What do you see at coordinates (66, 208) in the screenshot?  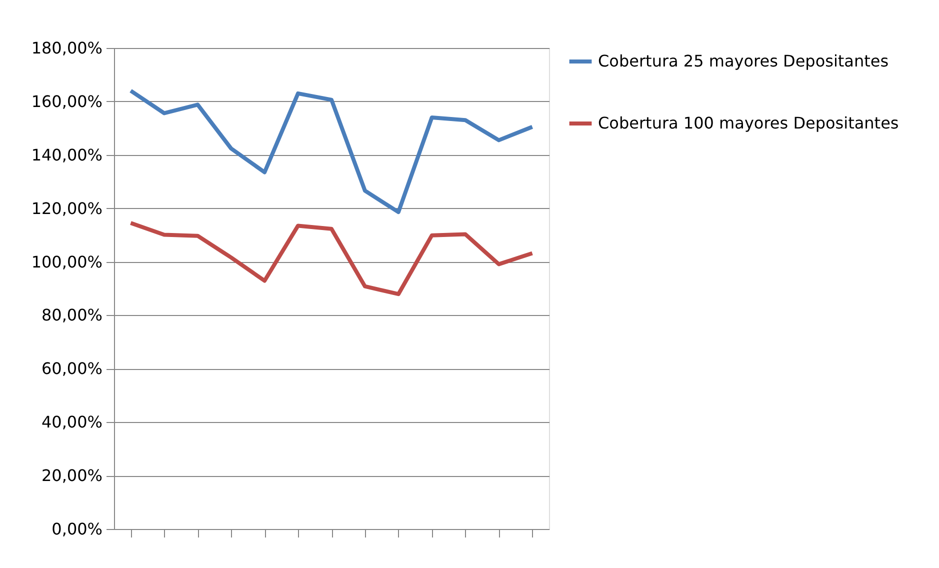 I see `y-tick-label: 120,00%` at bounding box center [66, 208].